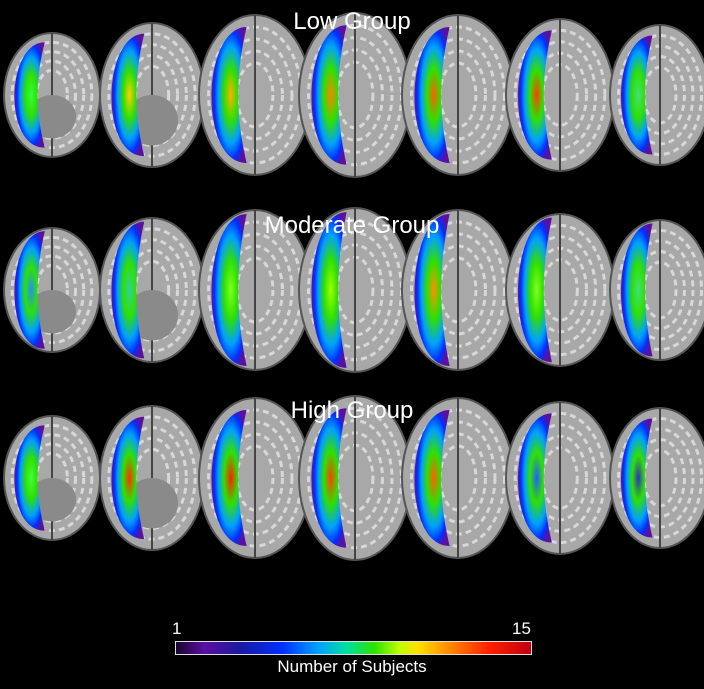  I want to click on colorbar-min-label: 1, so click(177, 628).